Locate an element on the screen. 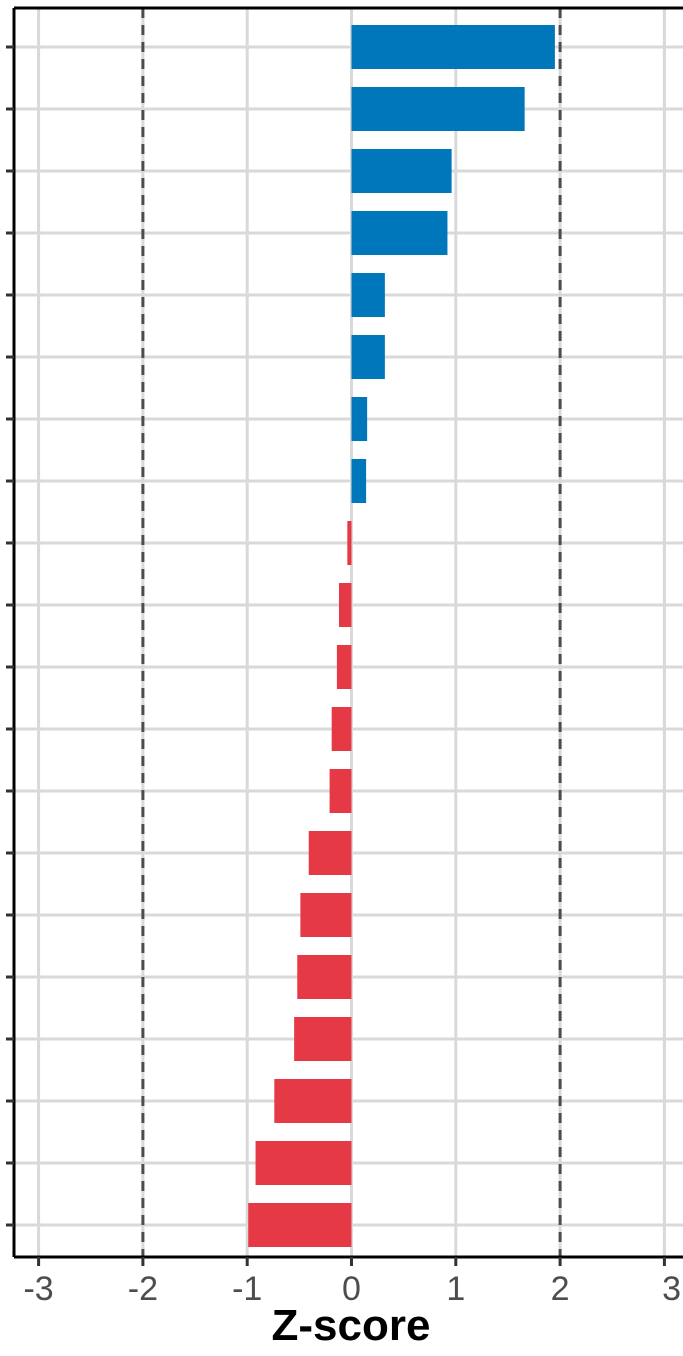 The height and width of the screenshot is (1356, 683). x-tick-label: 2 is located at coordinates (560, 1289).